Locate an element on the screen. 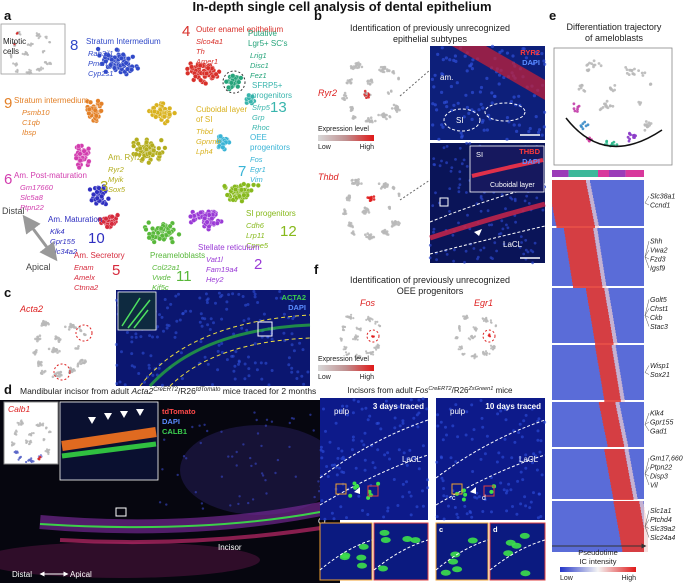 The height and width of the screenshot is (583, 685). cluster-gene: Grp is located at coordinates (258, 117).